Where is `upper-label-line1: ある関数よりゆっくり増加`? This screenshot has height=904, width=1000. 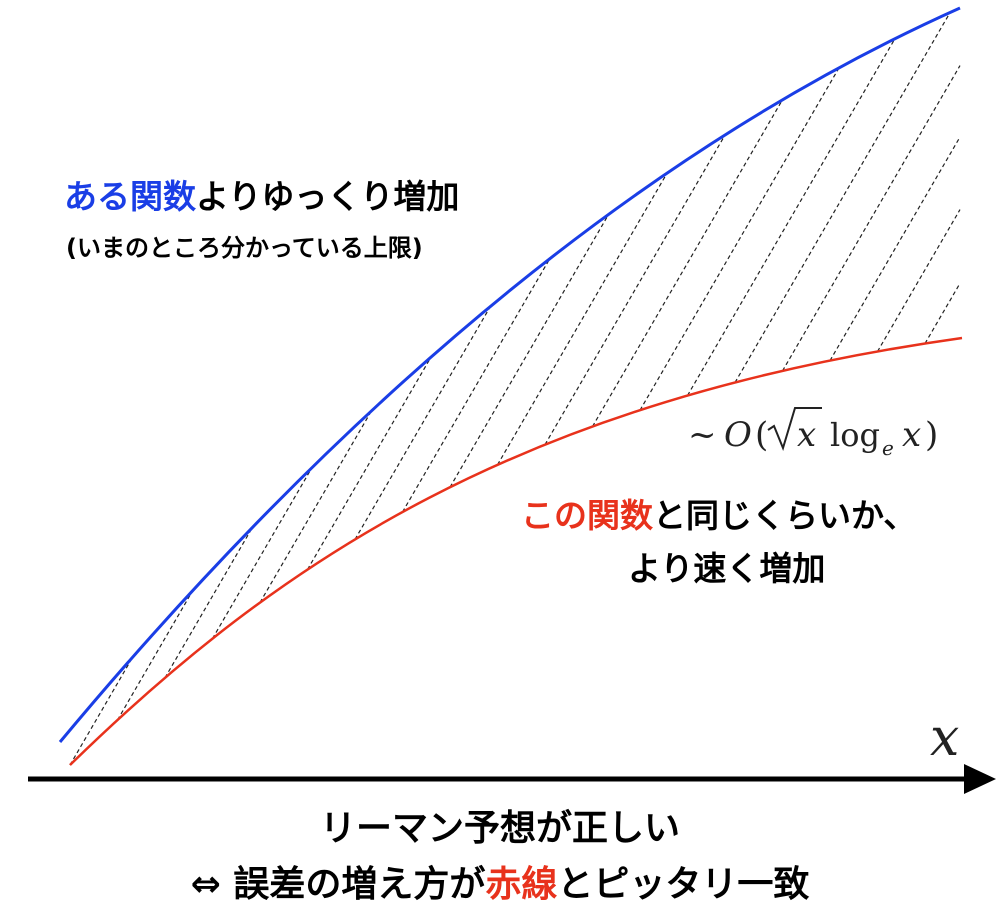 upper-label-line1: ある関数よりゆっくり増加 is located at coordinates (261, 196).